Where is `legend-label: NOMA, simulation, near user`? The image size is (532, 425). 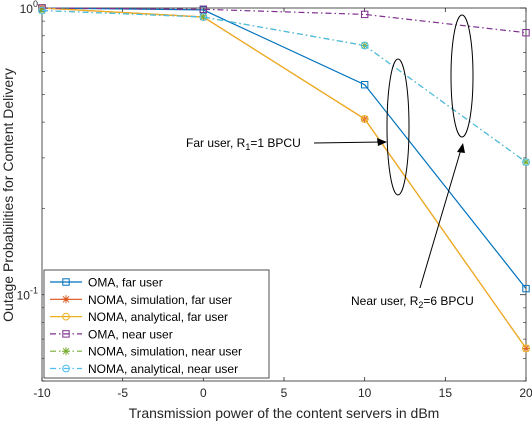
legend-label: NOMA, simulation, near user is located at coordinates (165, 352).